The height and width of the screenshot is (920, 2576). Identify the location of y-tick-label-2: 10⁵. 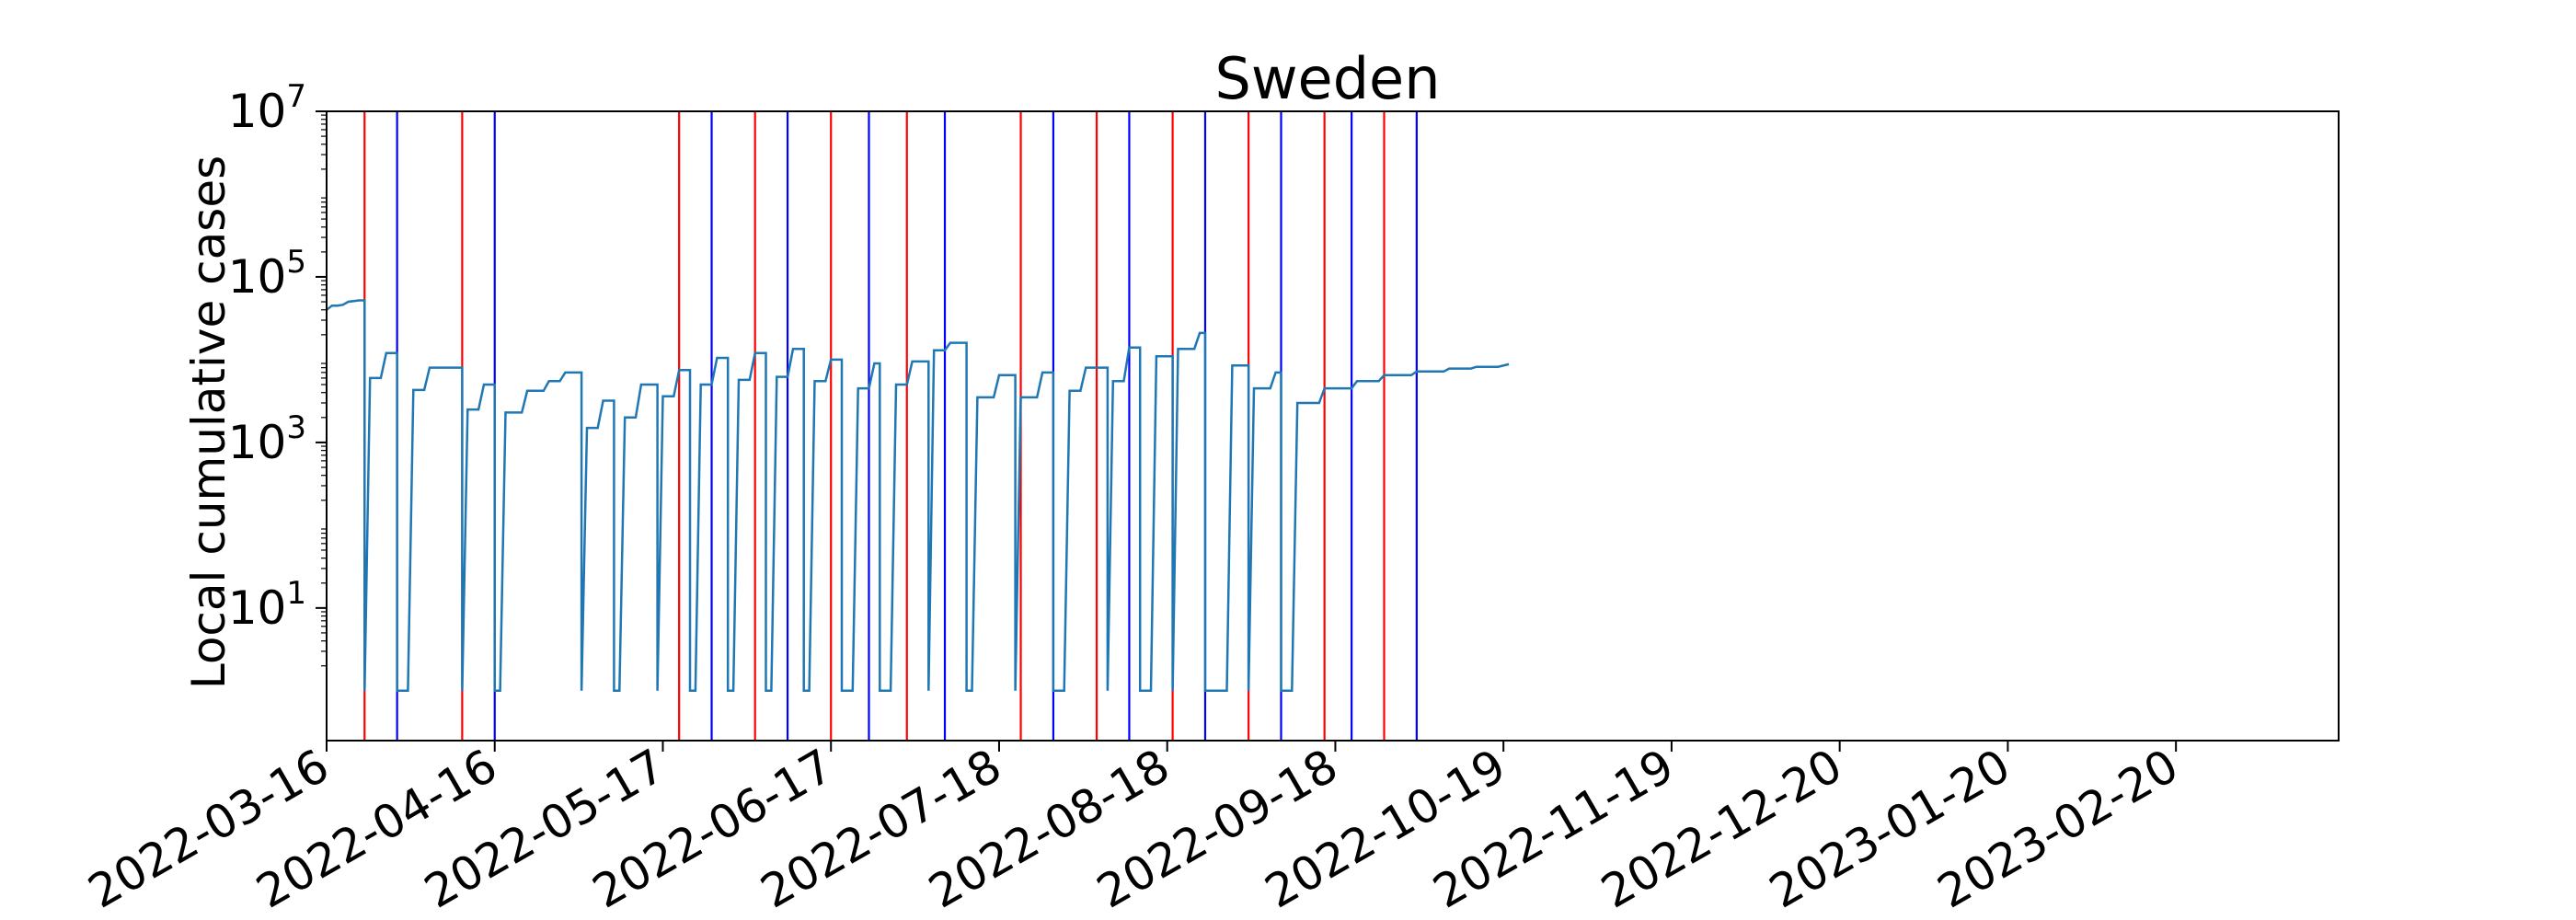
(267, 274).